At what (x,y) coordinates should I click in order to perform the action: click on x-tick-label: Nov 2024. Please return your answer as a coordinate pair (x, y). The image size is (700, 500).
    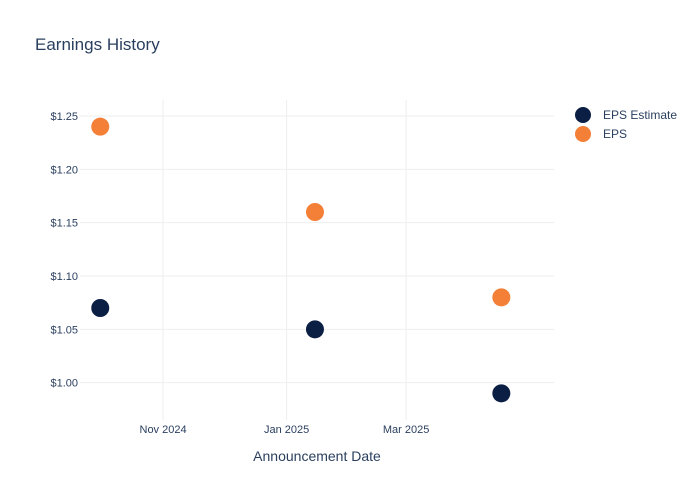
    Looking at the image, I should click on (163, 430).